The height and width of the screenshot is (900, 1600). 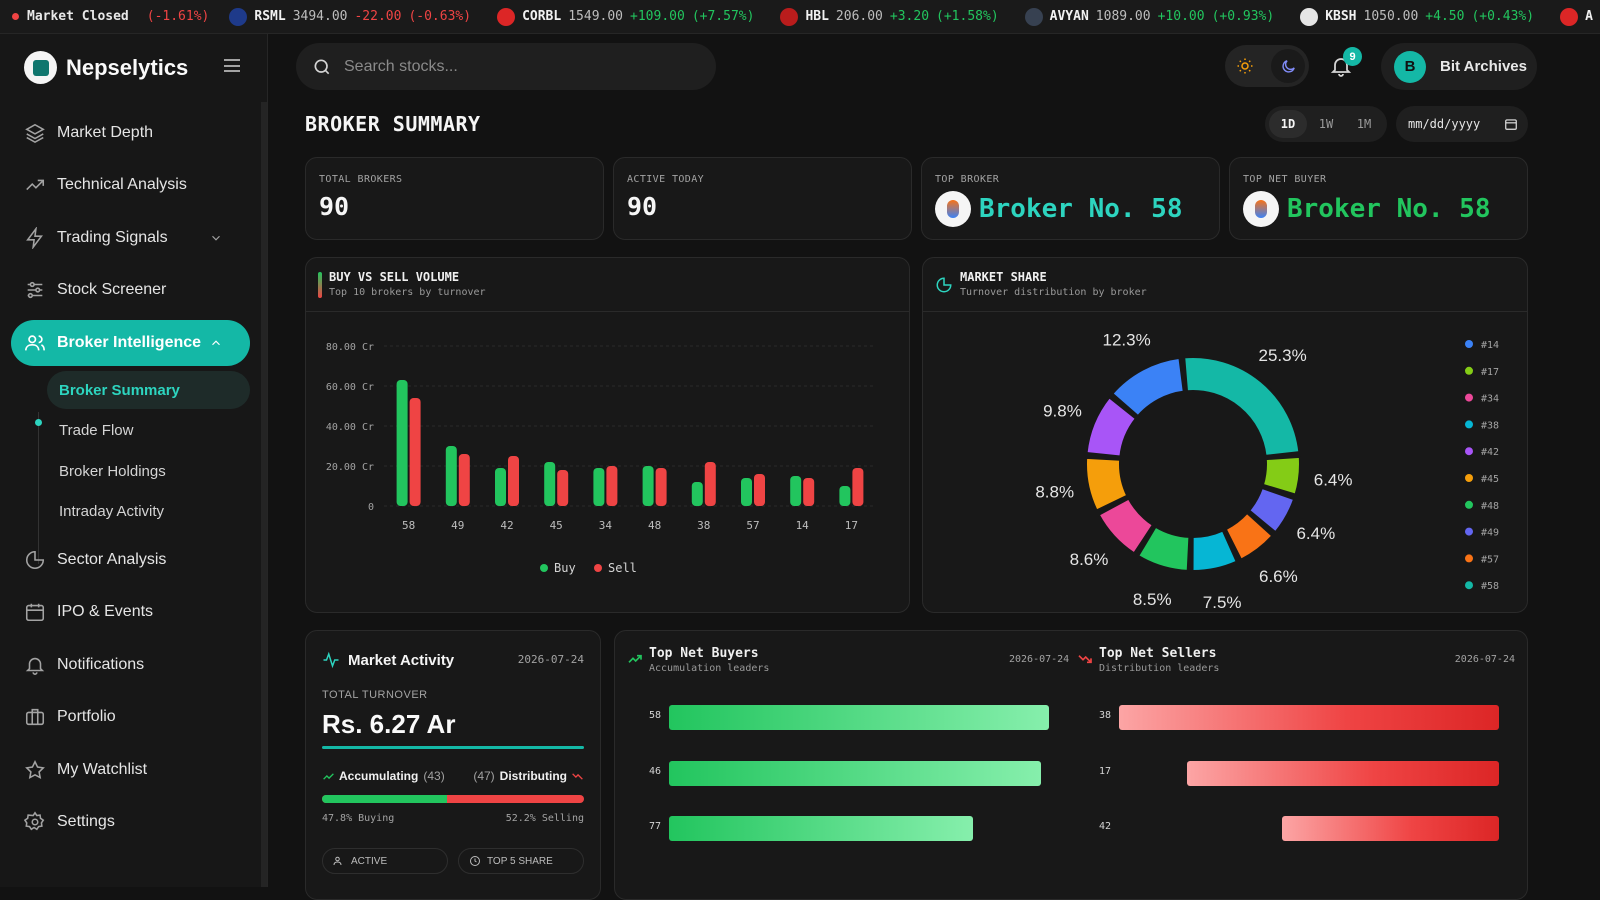 What do you see at coordinates (122, 184) in the screenshot?
I see `sidebar-item-label: Technical Analysis` at bounding box center [122, 184].